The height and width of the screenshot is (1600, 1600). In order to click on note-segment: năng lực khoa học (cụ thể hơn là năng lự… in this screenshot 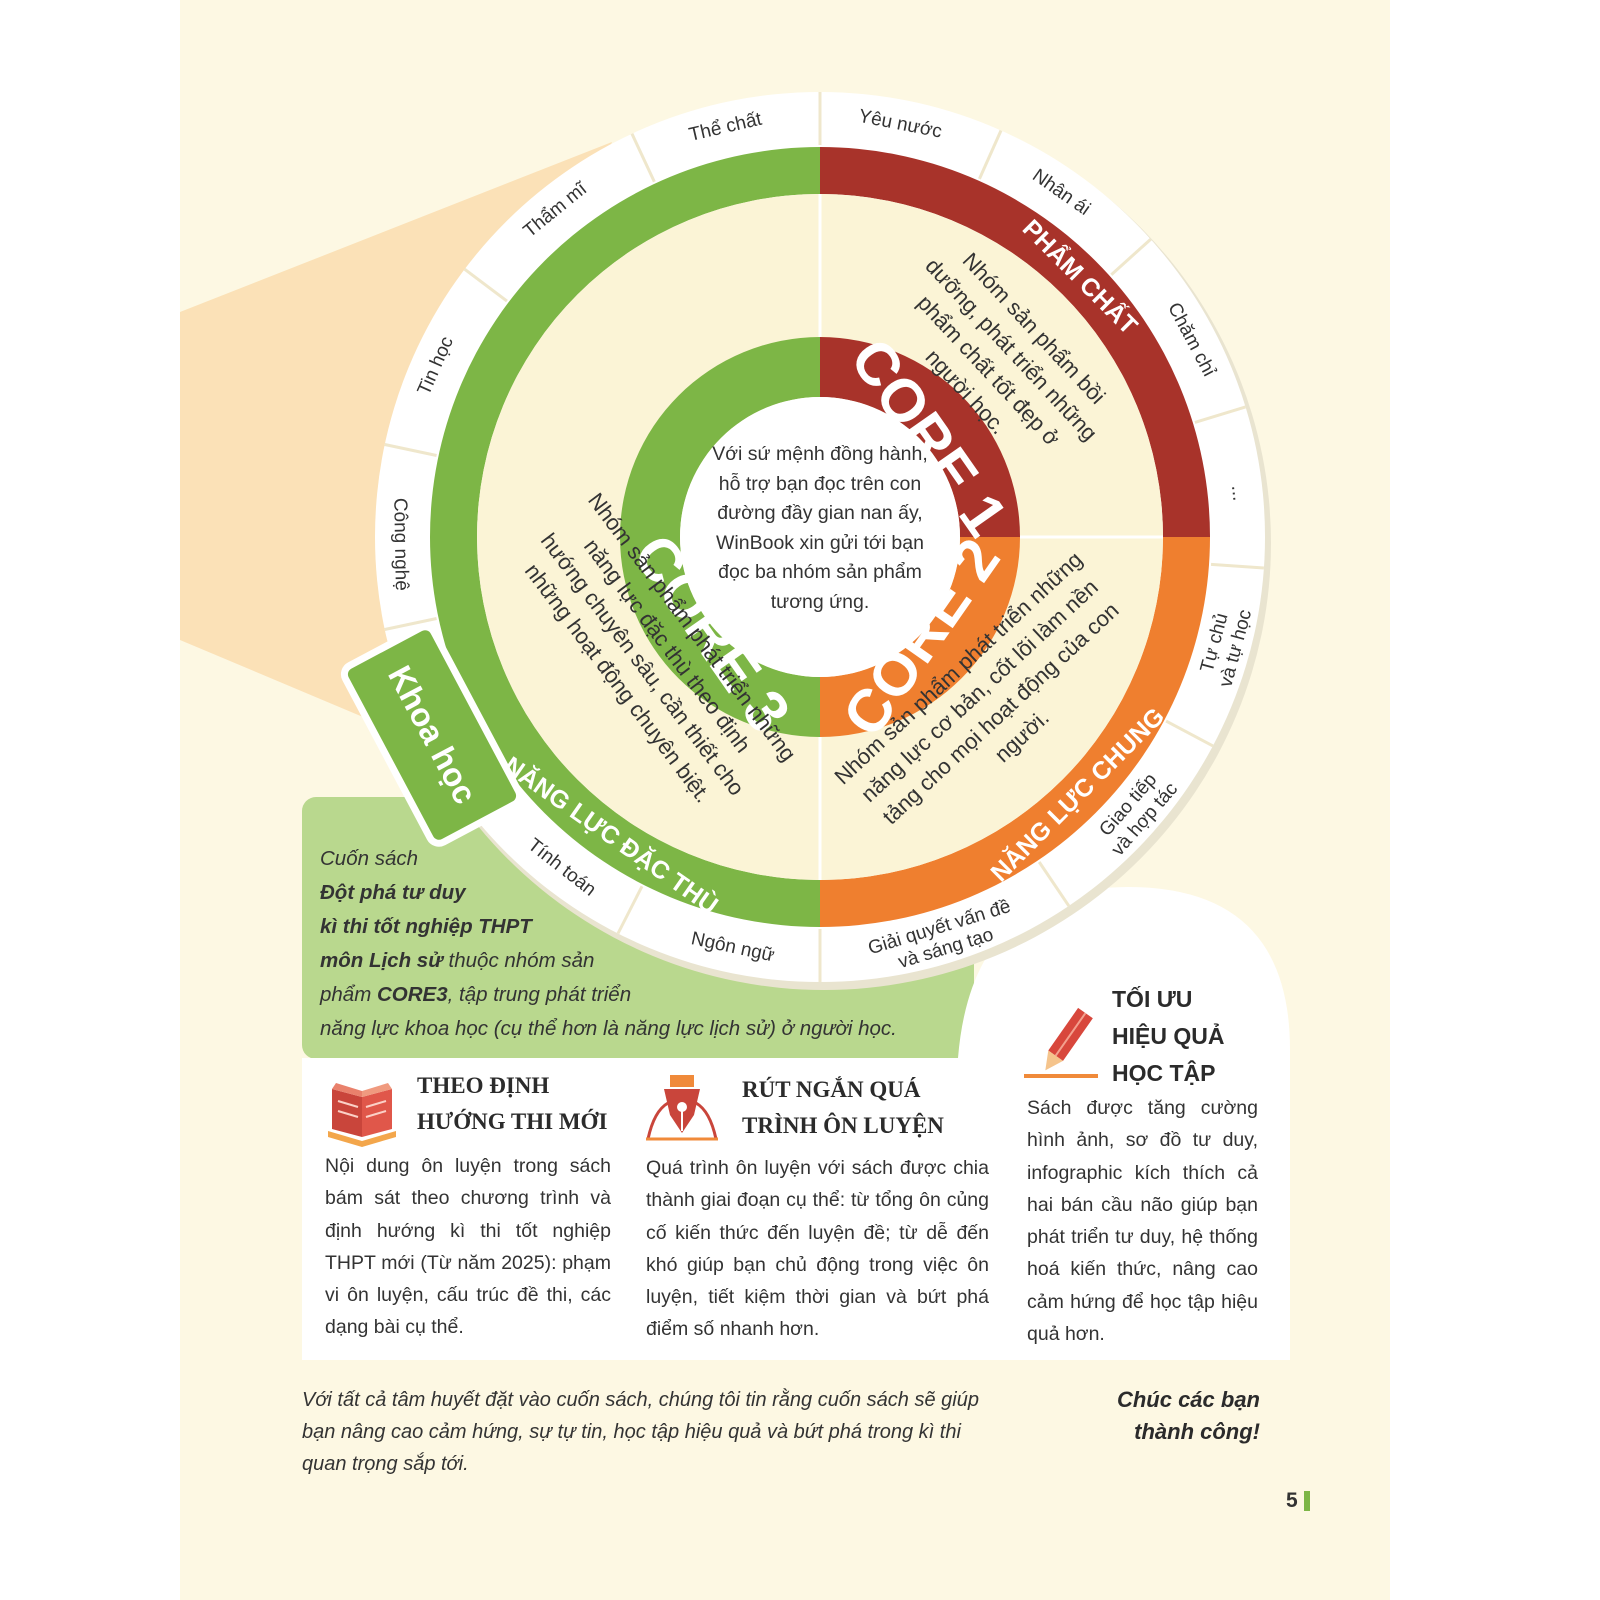, I will do `click(608, 1028)`.